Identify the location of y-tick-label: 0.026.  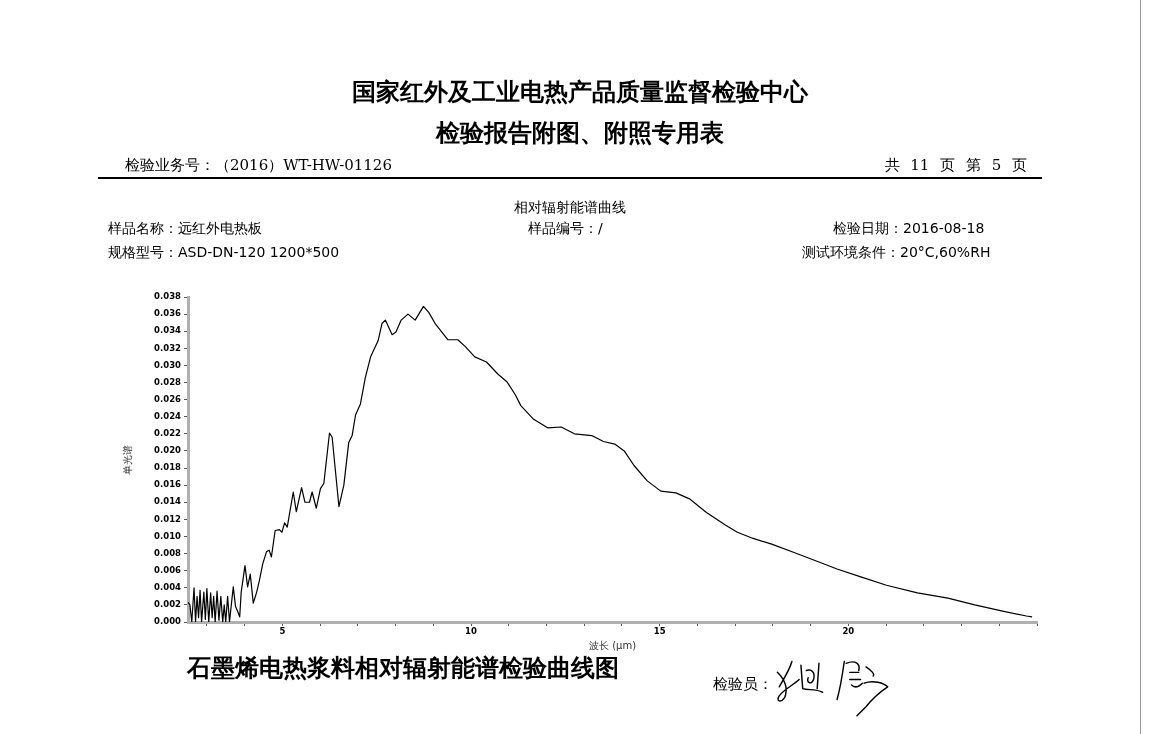
(168, 398).